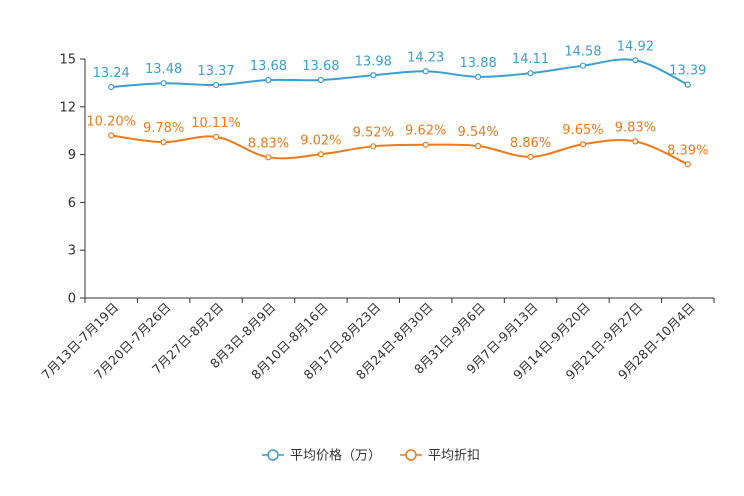 Image resolution: width=744 pixels, height=496 pixels. What do you see at coordinates (268, 143) in the screenshot?
I see `data-label: 8.83%` at bounding box center [268, 143].